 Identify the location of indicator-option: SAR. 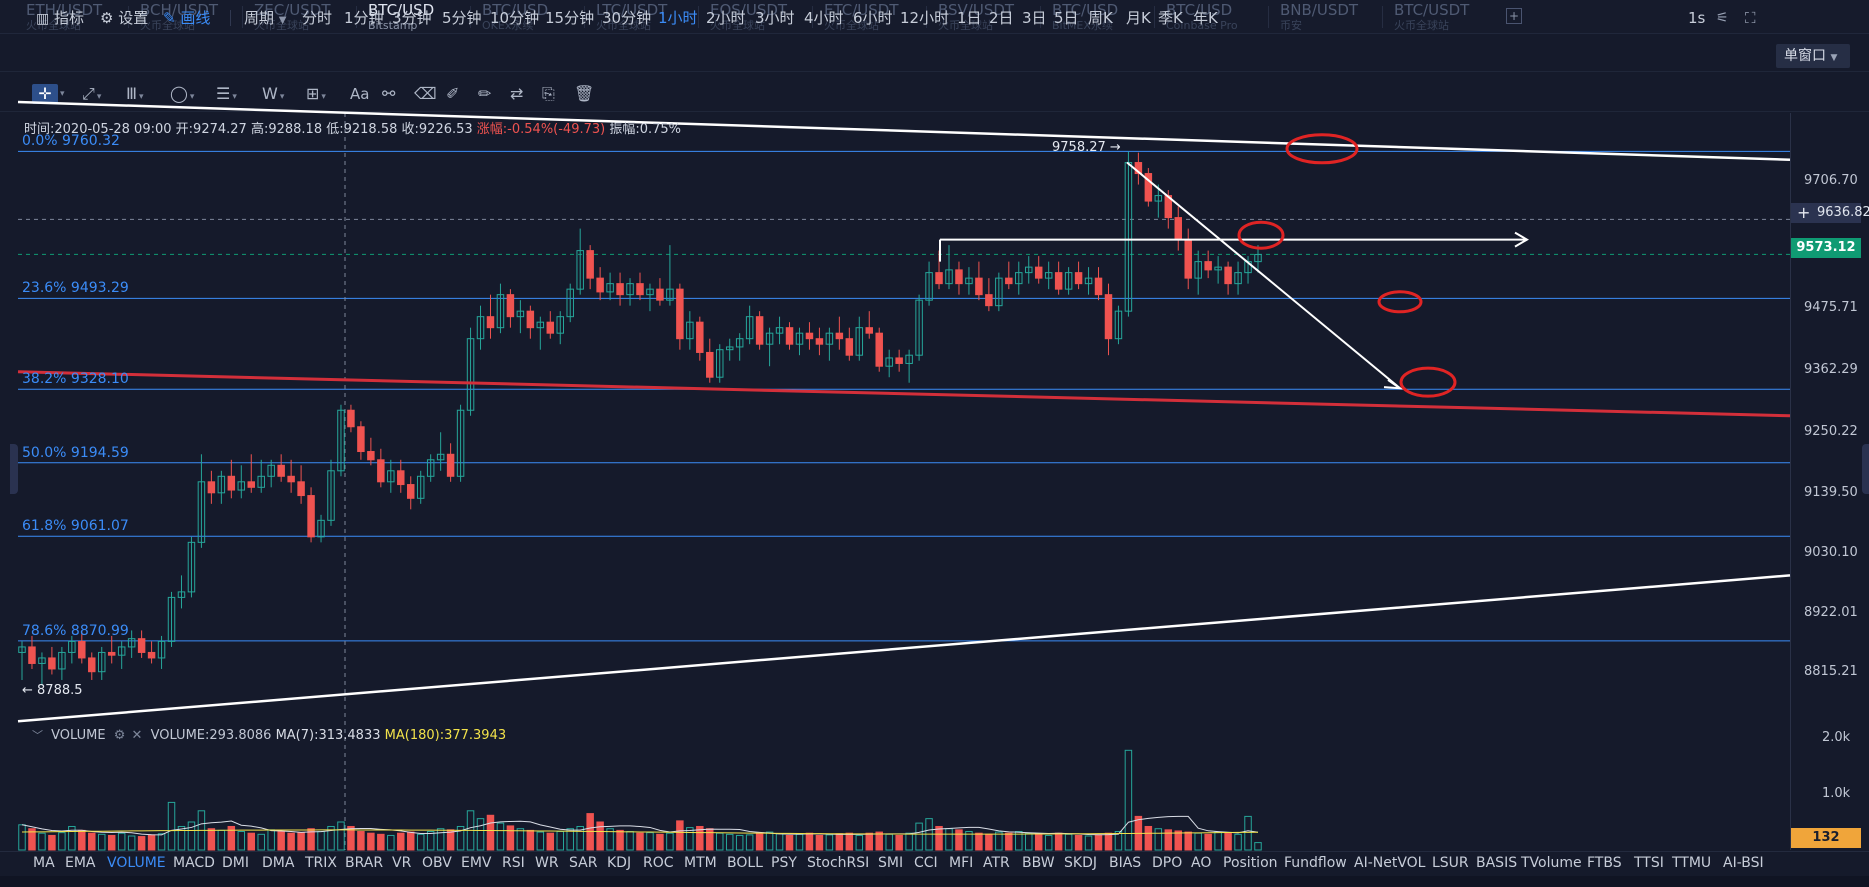
(583, 863).